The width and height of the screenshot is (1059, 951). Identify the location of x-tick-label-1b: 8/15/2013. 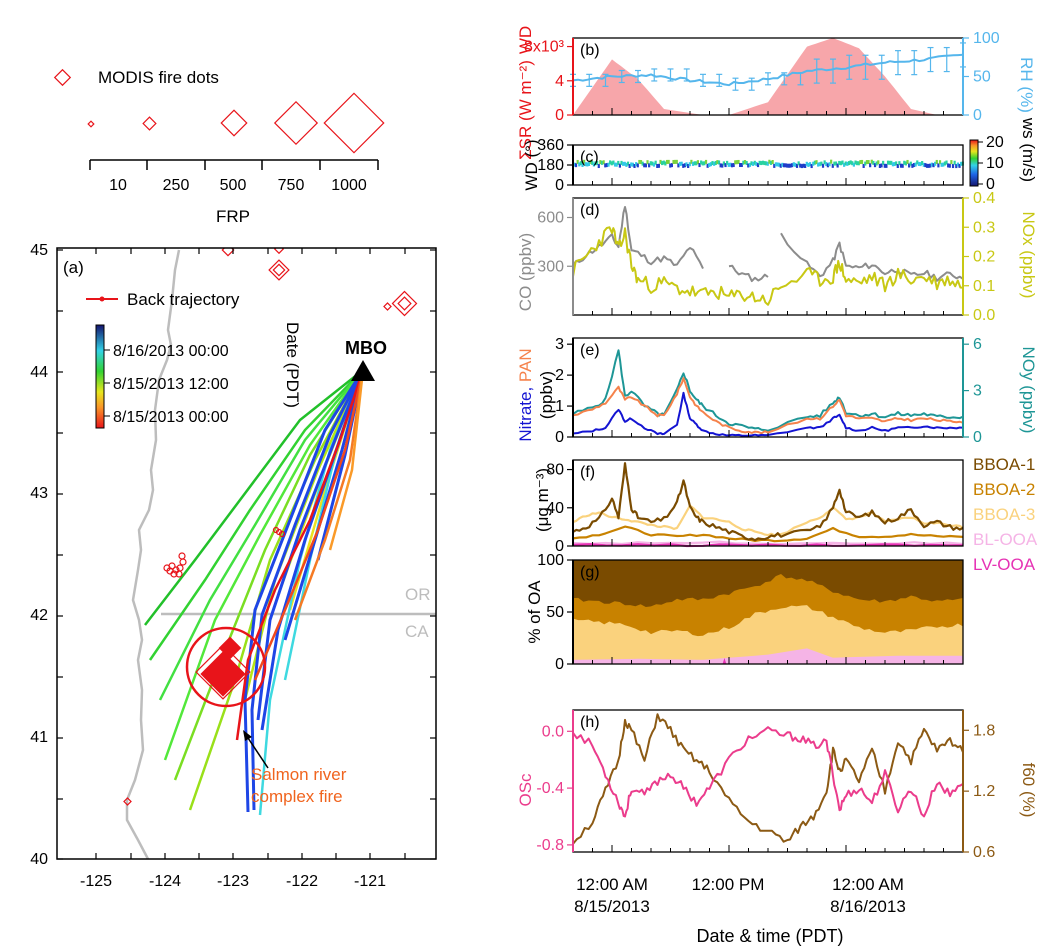
(612, 906).